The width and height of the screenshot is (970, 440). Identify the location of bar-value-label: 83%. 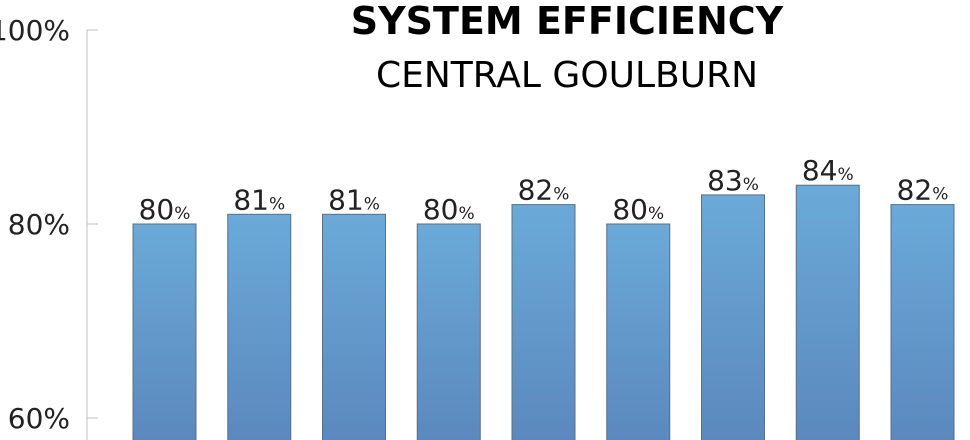
(733, 180).